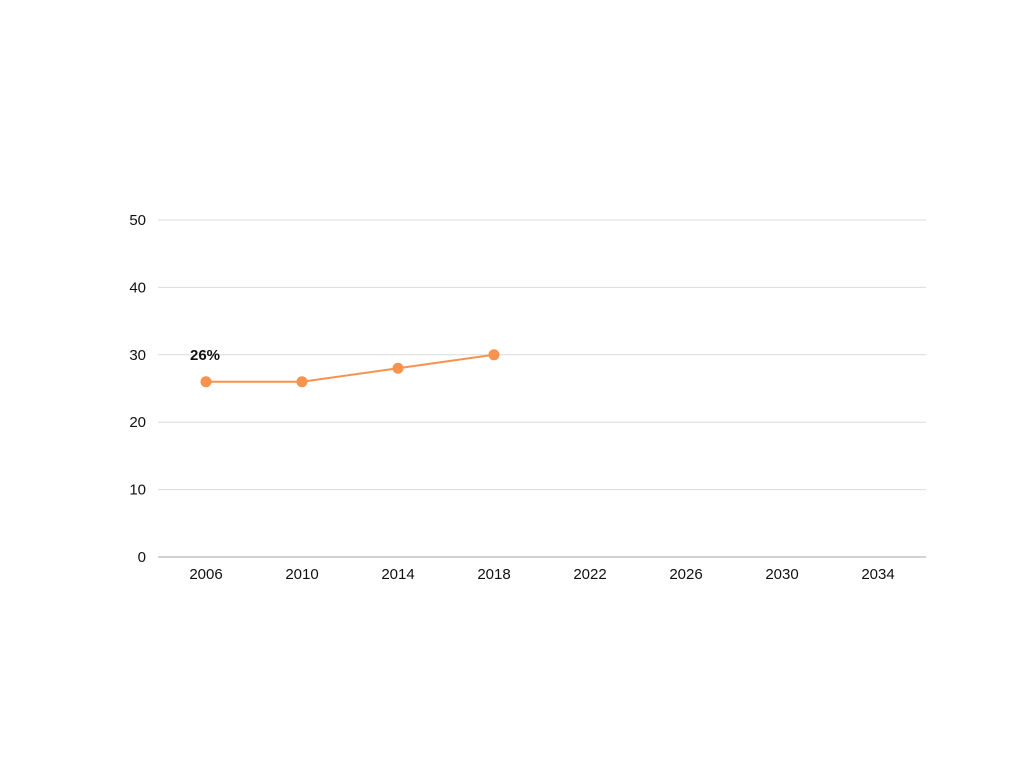  What do you see at coordinates (877, 574) in the screenshot?
I see `x-tick-label: 2034` at bounding box center [877, 574].